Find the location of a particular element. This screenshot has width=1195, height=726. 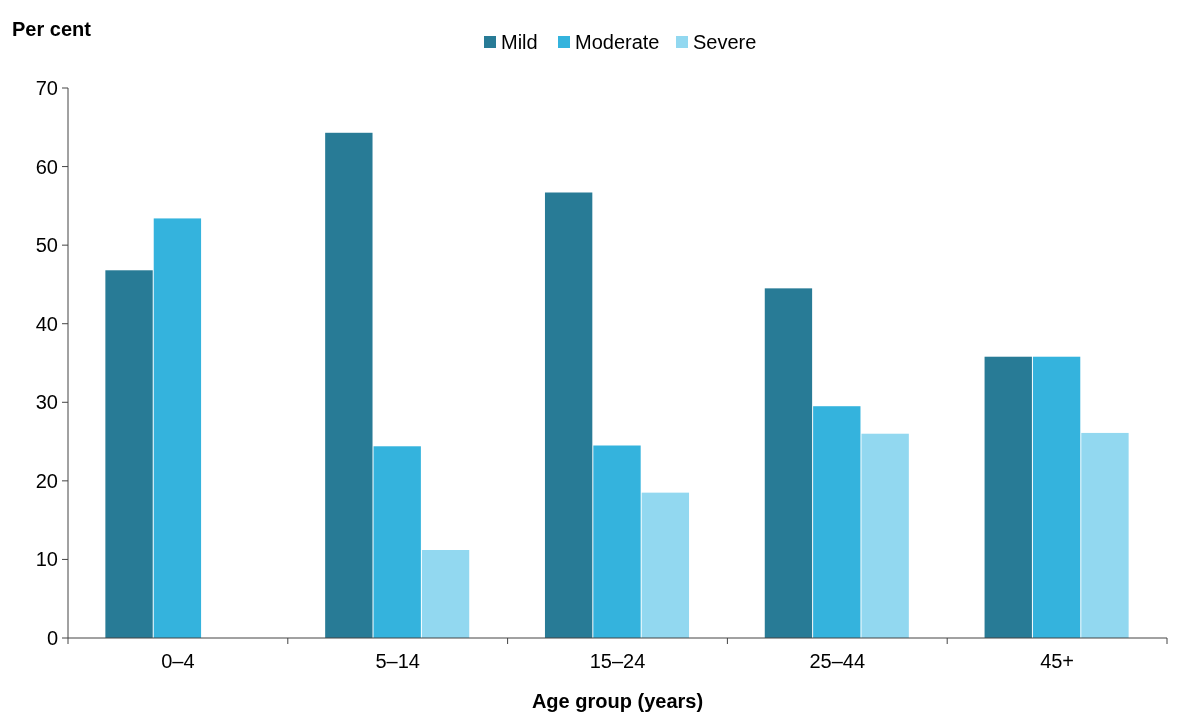

x-tick-label: 25–44 is located at coordinates (837, 661).